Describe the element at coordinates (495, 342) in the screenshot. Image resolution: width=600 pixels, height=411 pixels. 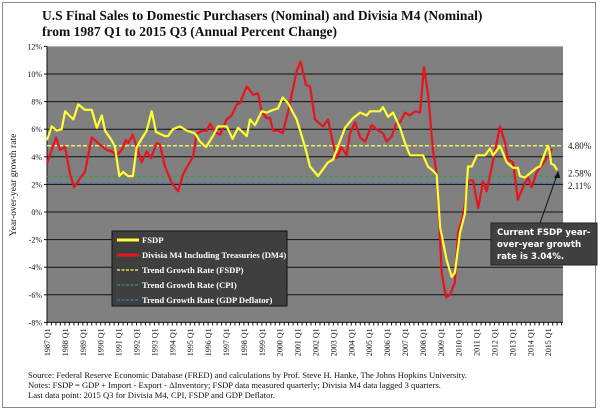
I see `x-tick-label: 2012 Q1` at that location.